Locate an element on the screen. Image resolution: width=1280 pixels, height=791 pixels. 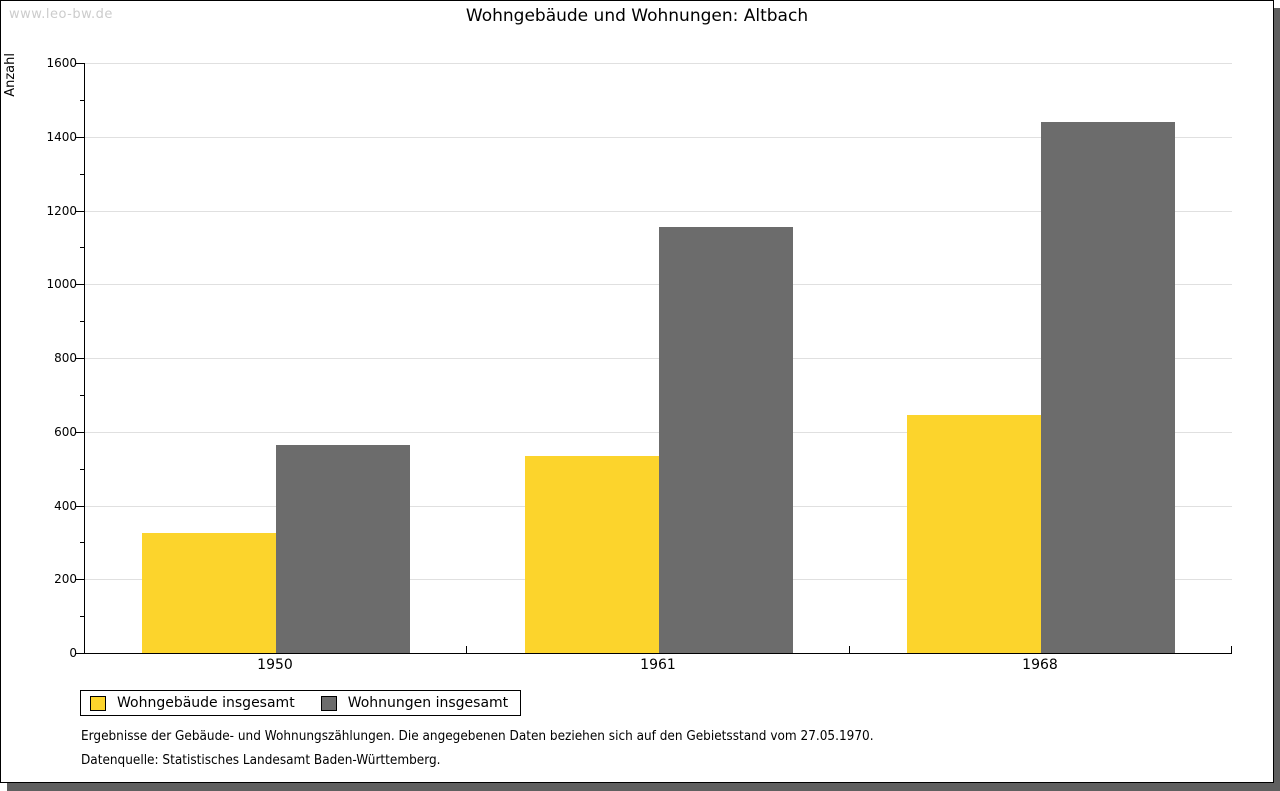
legend-item-wohnungen: Wohnungen insgesamt is located at coordinates (414, 703).